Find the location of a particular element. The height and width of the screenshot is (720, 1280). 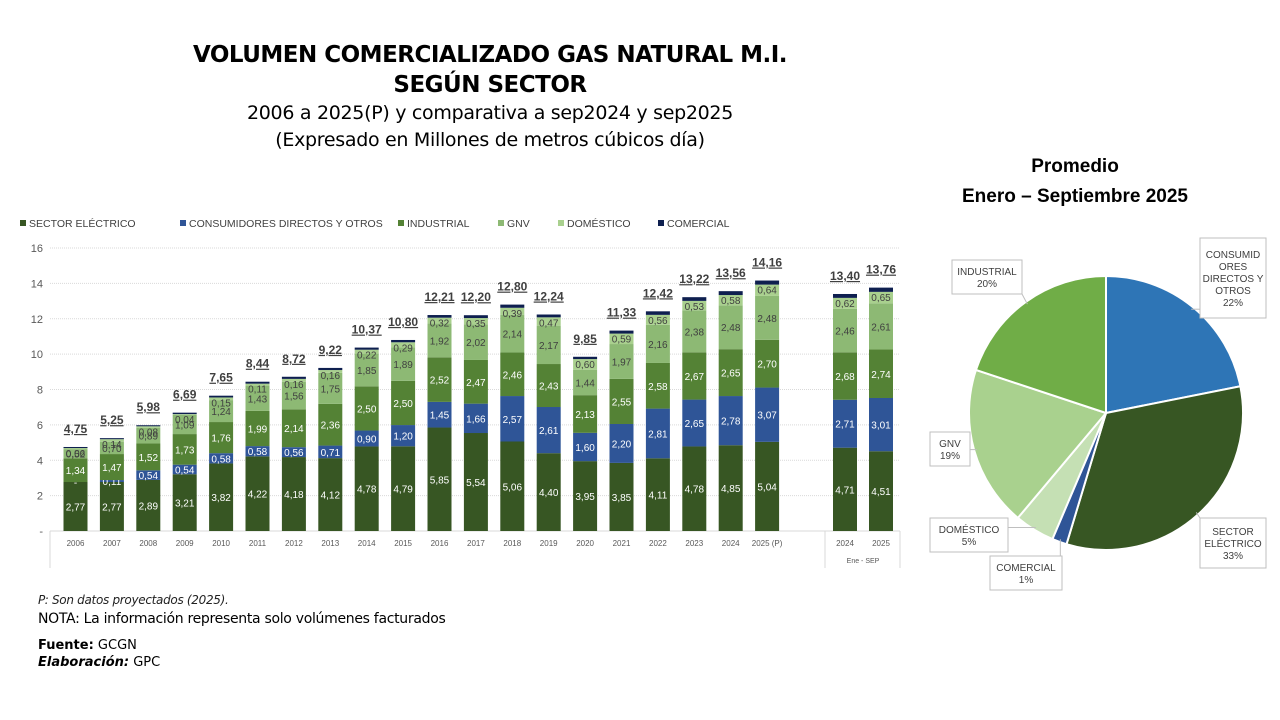

segment-label: 4,71 is located at coordinates (845, 490).